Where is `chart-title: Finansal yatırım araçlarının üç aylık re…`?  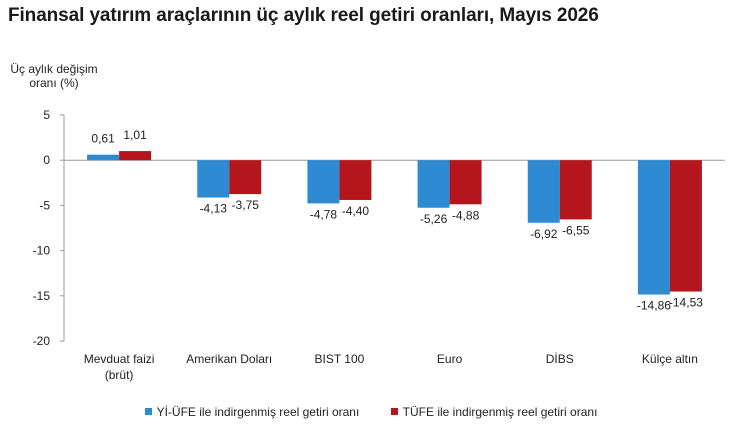
chart-title: Finansal yatırım araçlarının üç aylık re… is located at coordinates (303, 15).